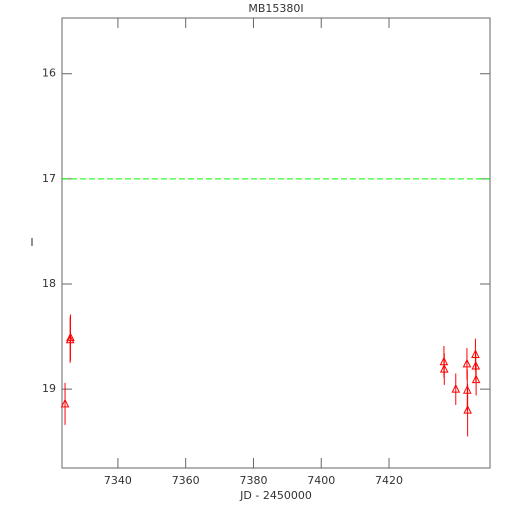  Describe the element at coordinates (49, 283) in the screenshot. I see `y-tick-label: 18` at that location.